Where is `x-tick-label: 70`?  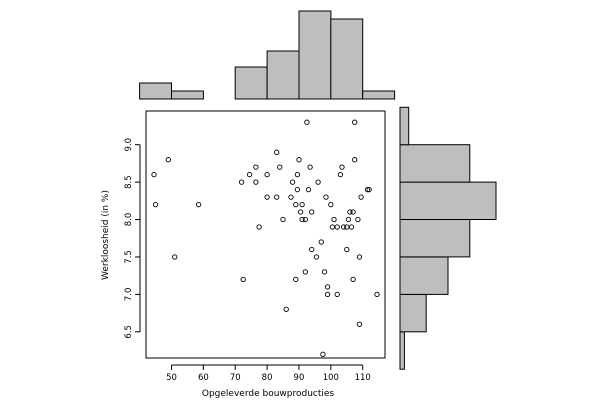
x-tick-label: 70 is located at coordinates (235, 378).